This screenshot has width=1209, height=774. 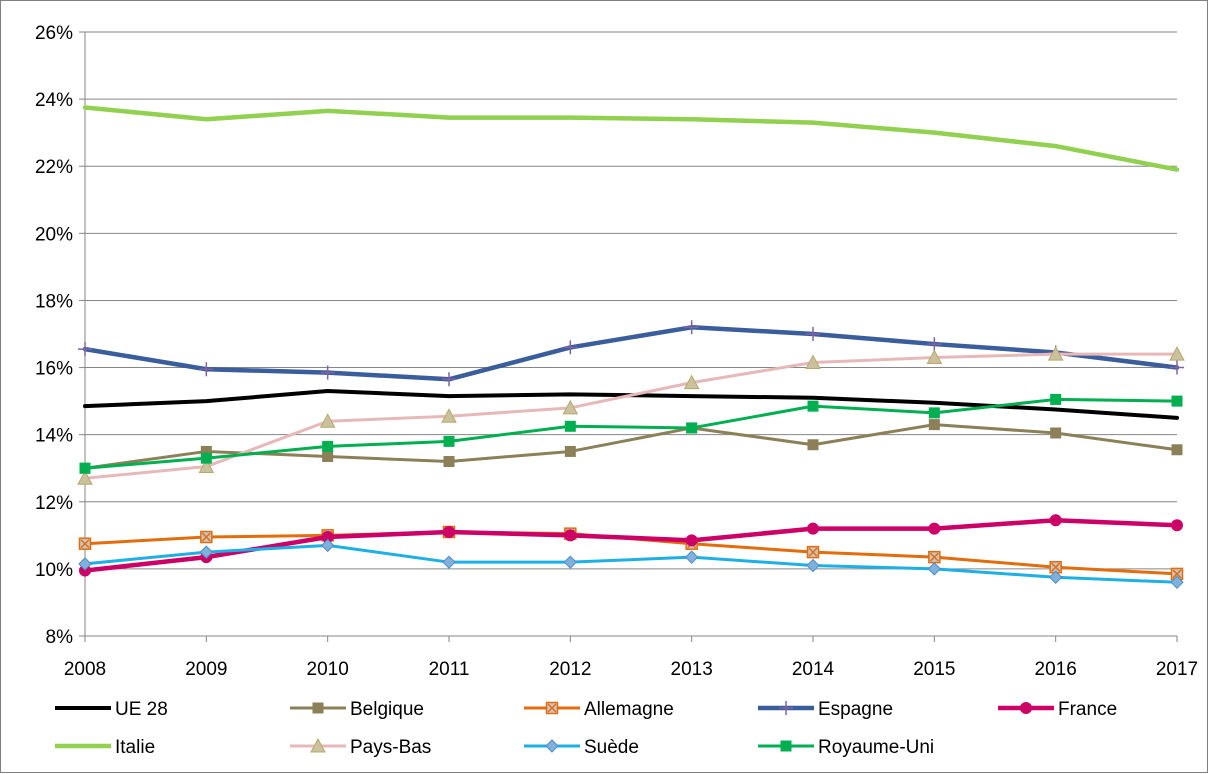 What do you see at coordinates (357, 709) in the screenshot?
I see `legend-item: Belgique` at bounding box center [357, 709].